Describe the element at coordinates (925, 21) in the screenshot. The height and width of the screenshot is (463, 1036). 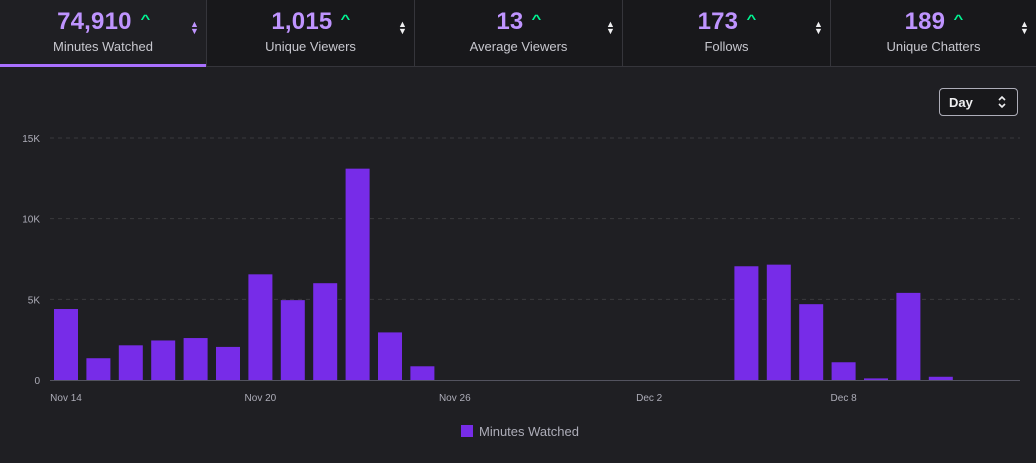
I see `metric-value: 189` at that location.